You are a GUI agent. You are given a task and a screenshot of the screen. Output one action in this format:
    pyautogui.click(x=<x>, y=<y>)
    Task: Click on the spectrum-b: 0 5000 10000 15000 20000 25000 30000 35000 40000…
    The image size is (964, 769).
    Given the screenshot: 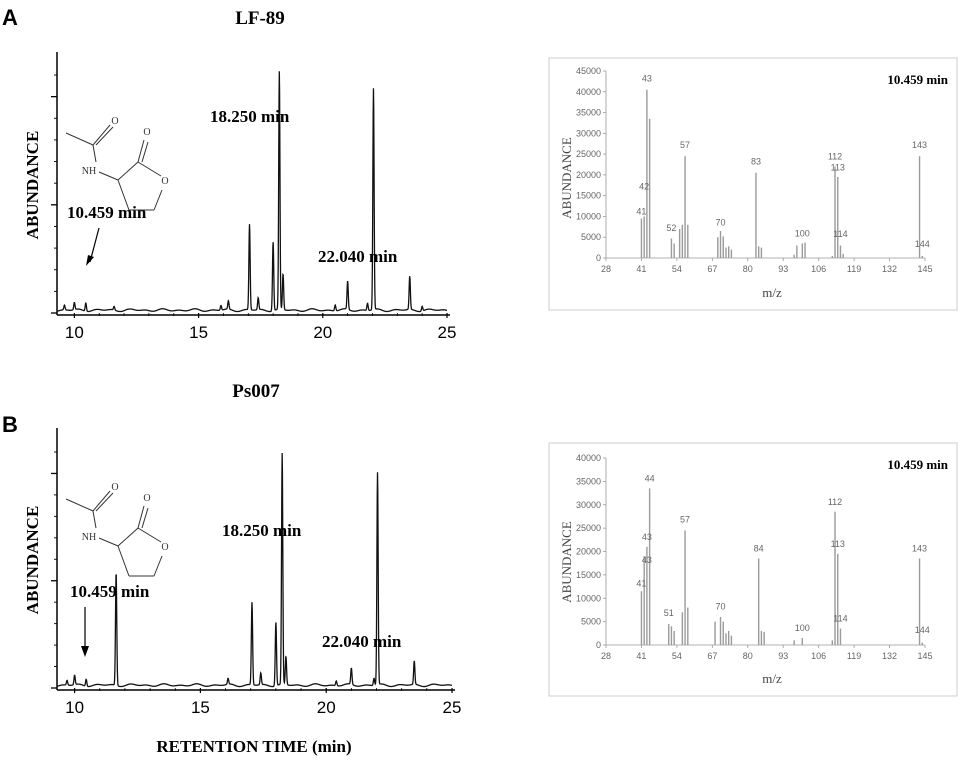 What is the action you would take?
    pyautogui.click(x=754, y=557)
    